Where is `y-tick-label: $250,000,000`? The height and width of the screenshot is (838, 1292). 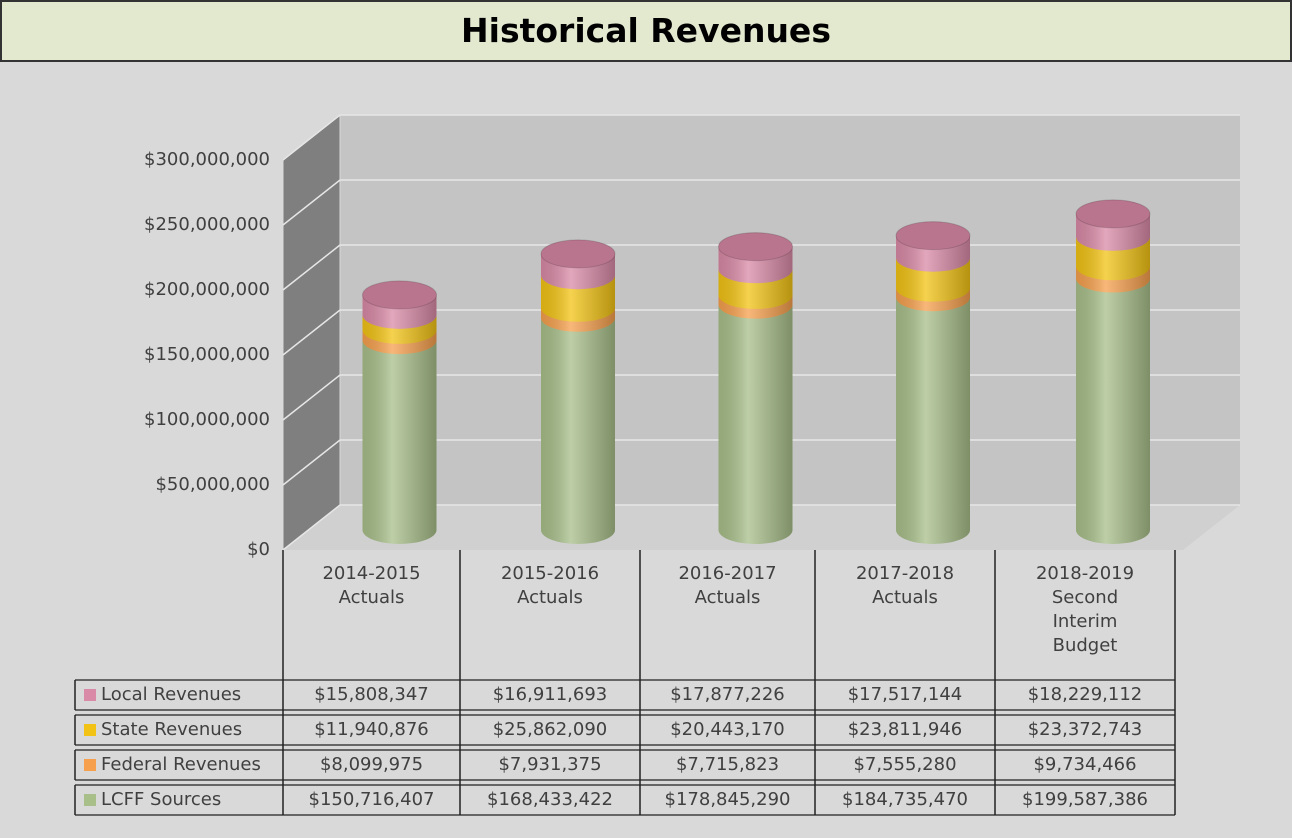 y-tick-label: $250,000,000 is located at coordinates (207, 224).